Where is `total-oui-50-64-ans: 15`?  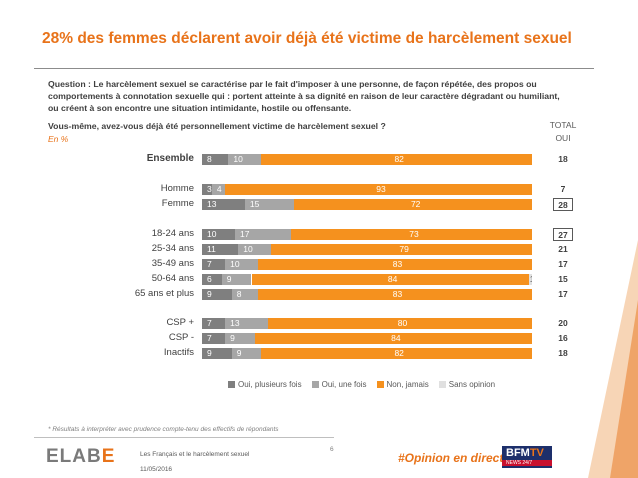
total-oui-50-64-ans: 15 is located at coordinates (563, 279).